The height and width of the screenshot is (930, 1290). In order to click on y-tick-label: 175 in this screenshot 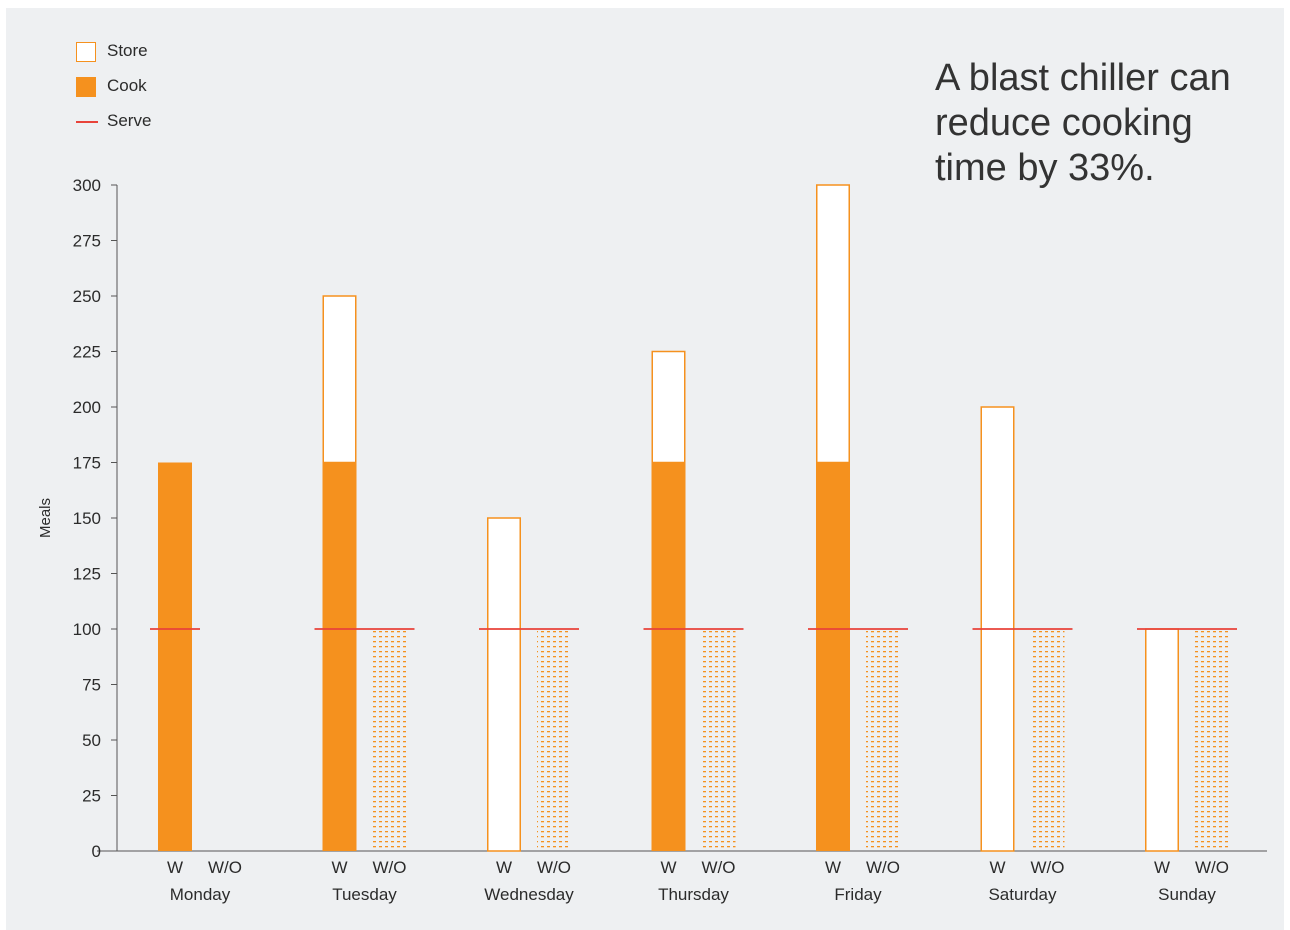, I will do `click(87, 463)`.